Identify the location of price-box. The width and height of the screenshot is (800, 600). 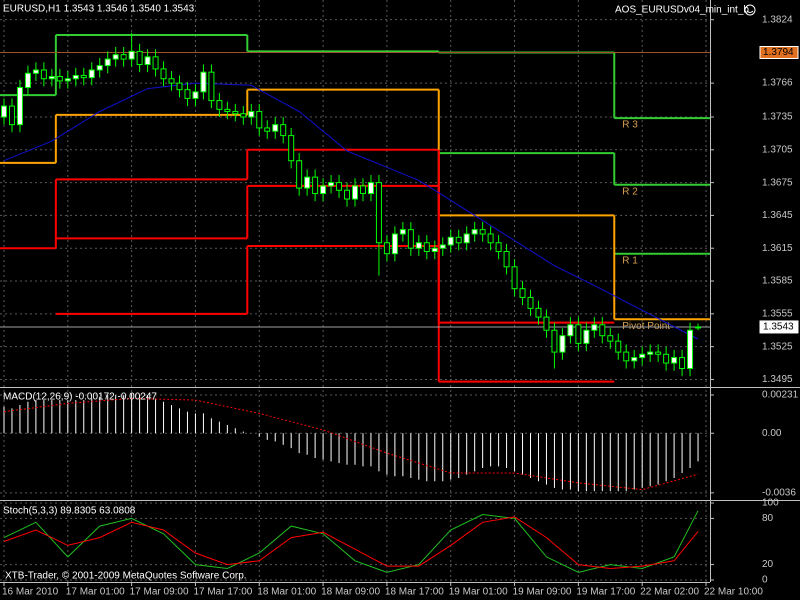
(779, 327).